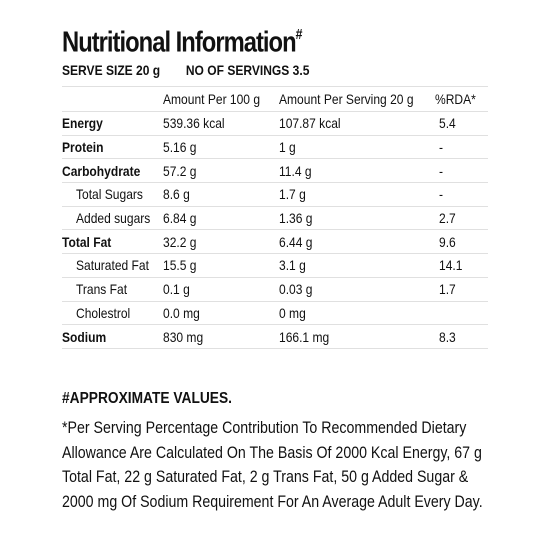 This screenshot has height=550, width=550. Describe the element at coordinates (221, 171) in the screenshot. I see `amount-per-100g: 57.2 g` at that location.